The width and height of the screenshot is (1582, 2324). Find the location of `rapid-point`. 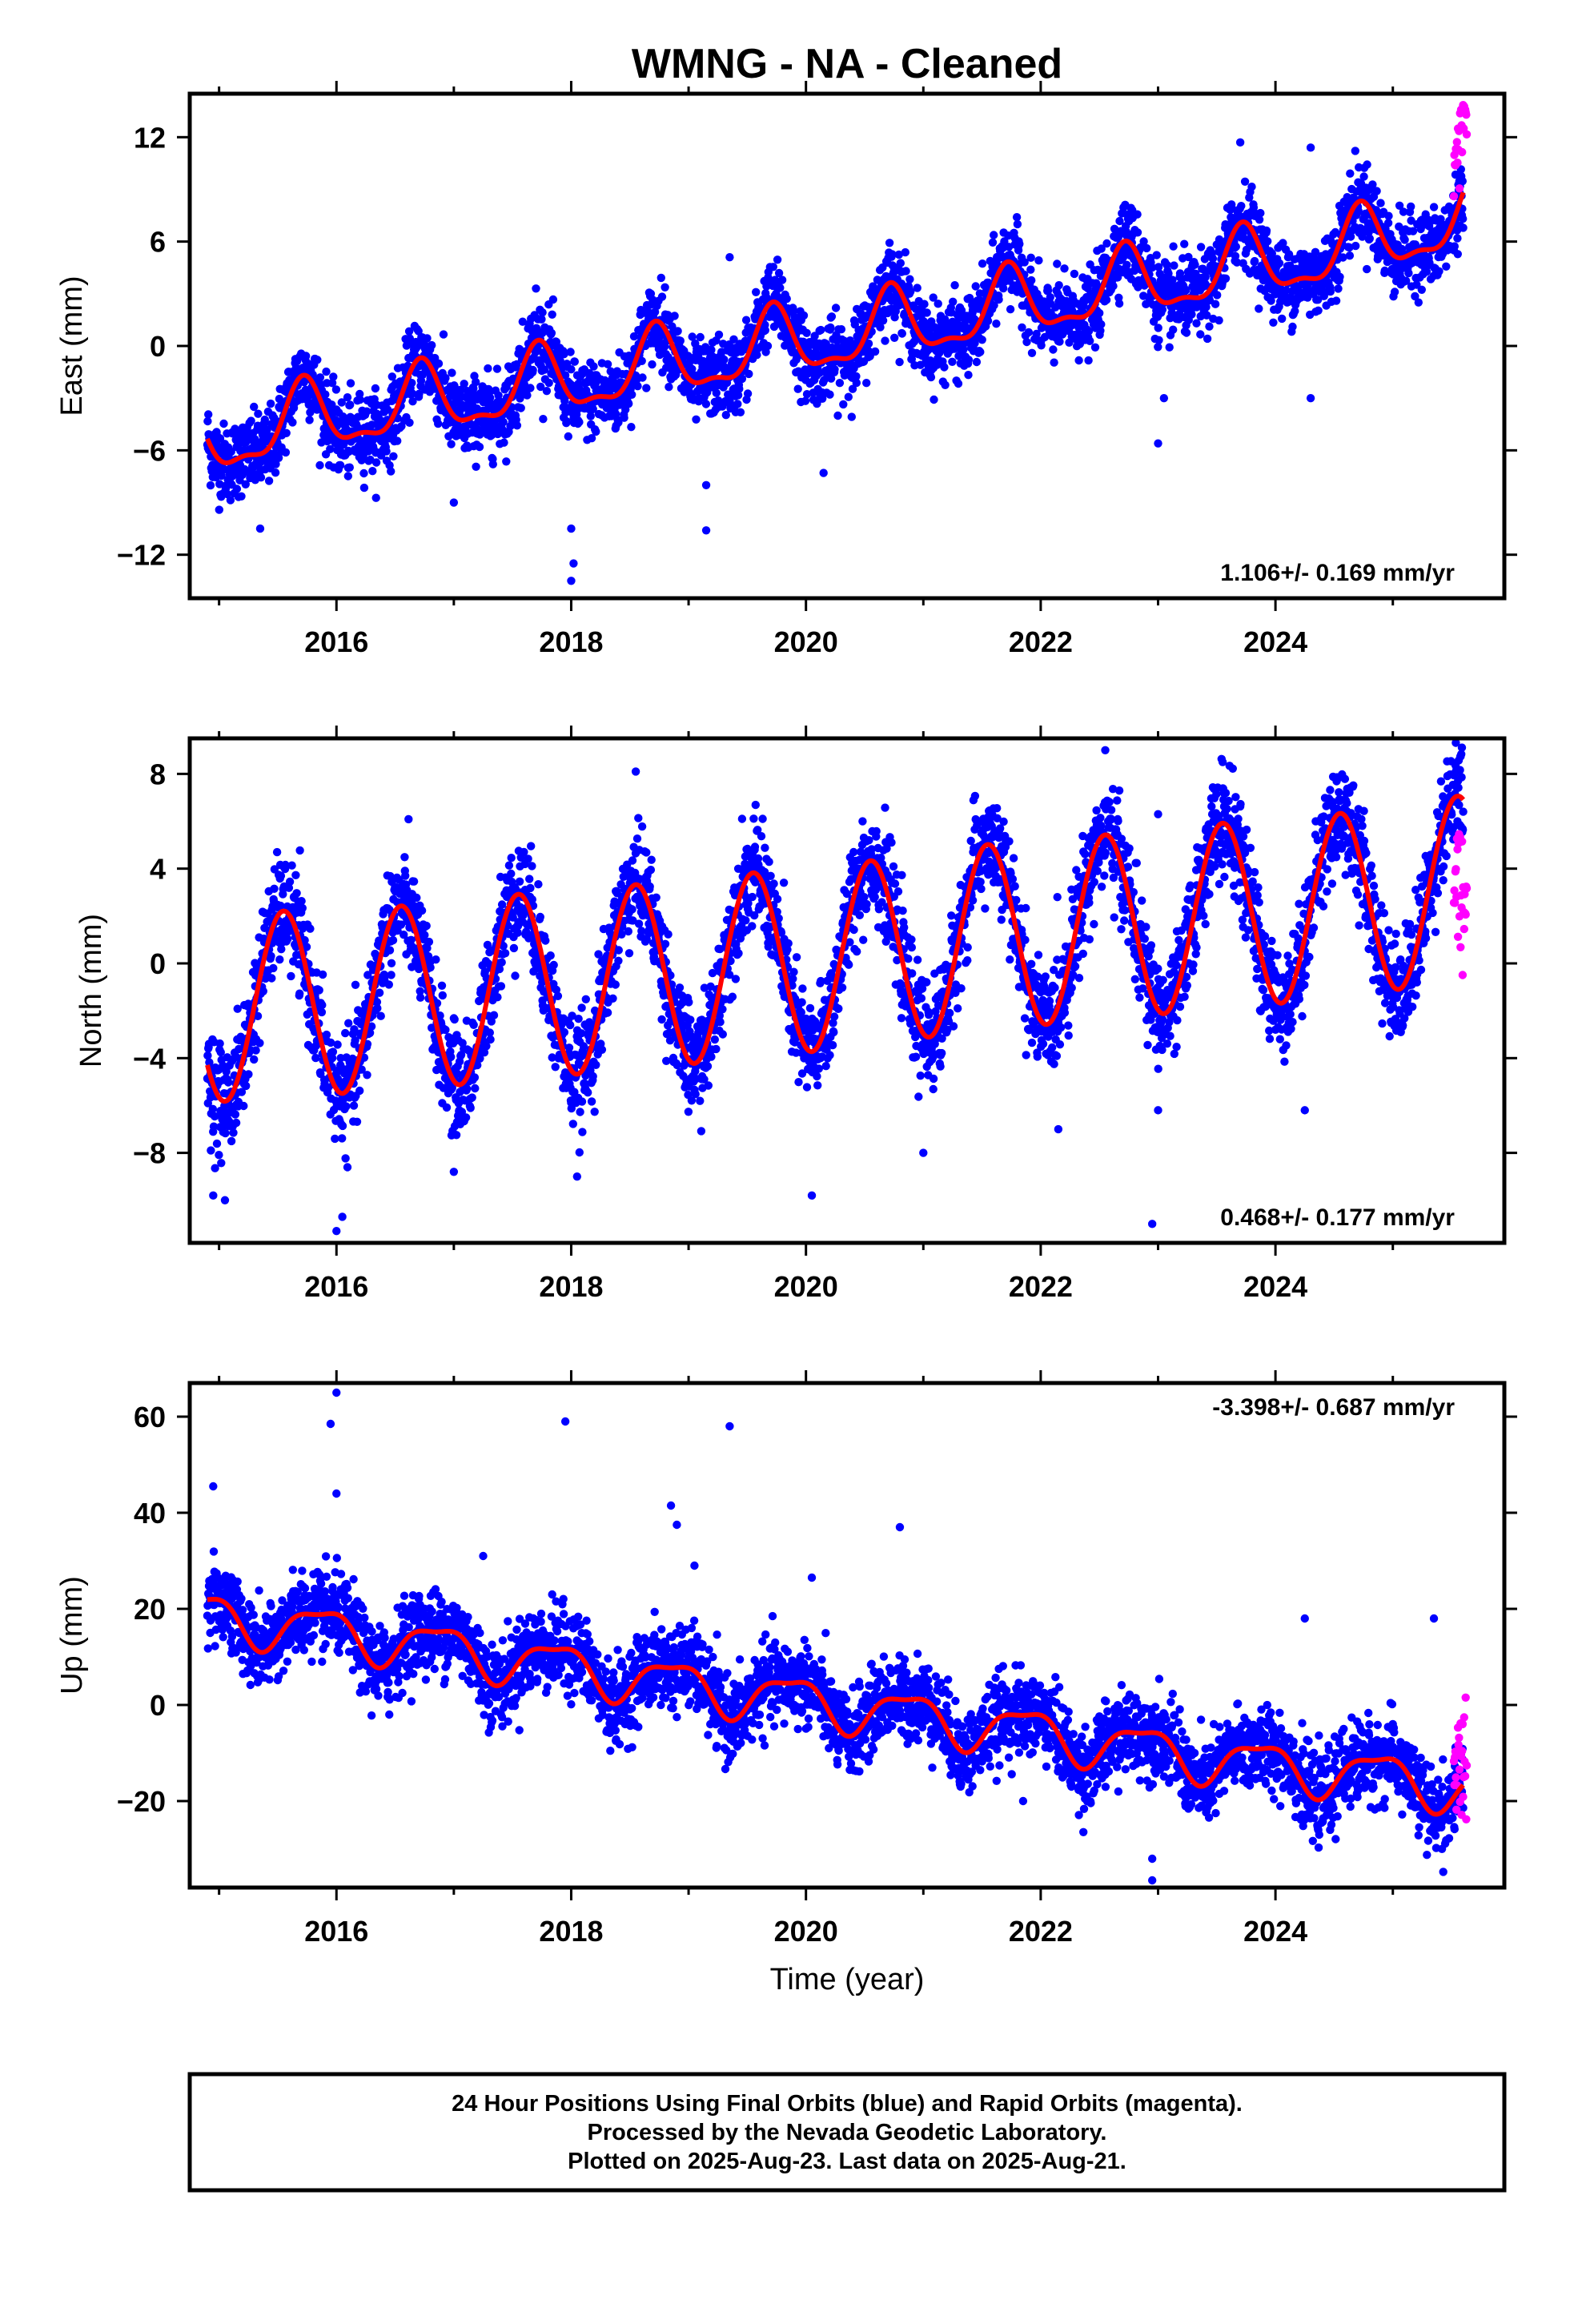

rapid-point is located at coordinates (1454, 196).